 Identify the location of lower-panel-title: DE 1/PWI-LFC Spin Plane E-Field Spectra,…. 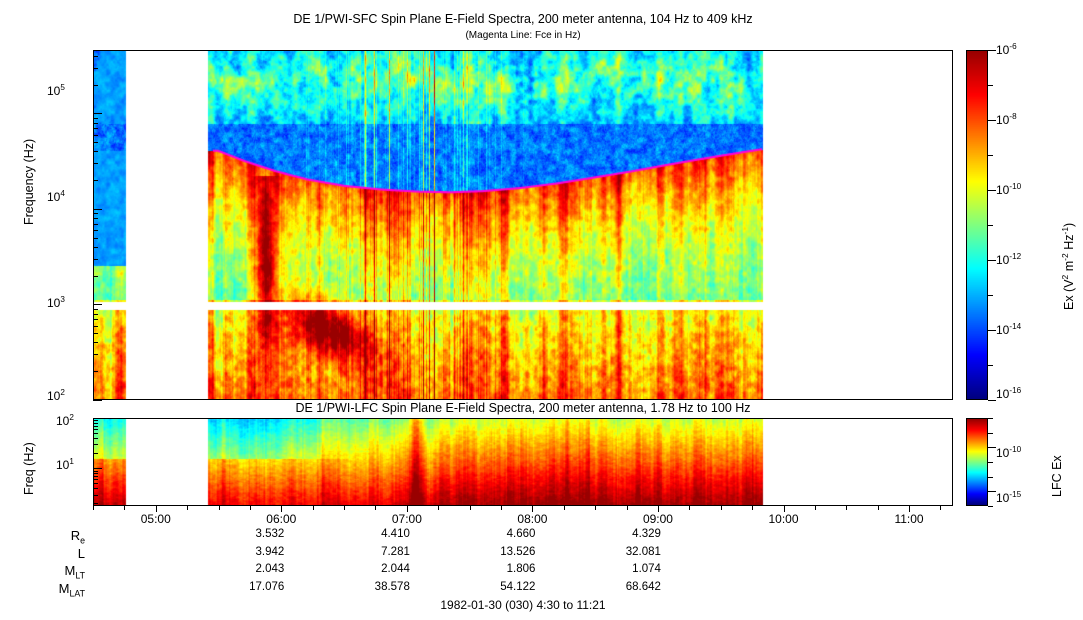
(523, 408).